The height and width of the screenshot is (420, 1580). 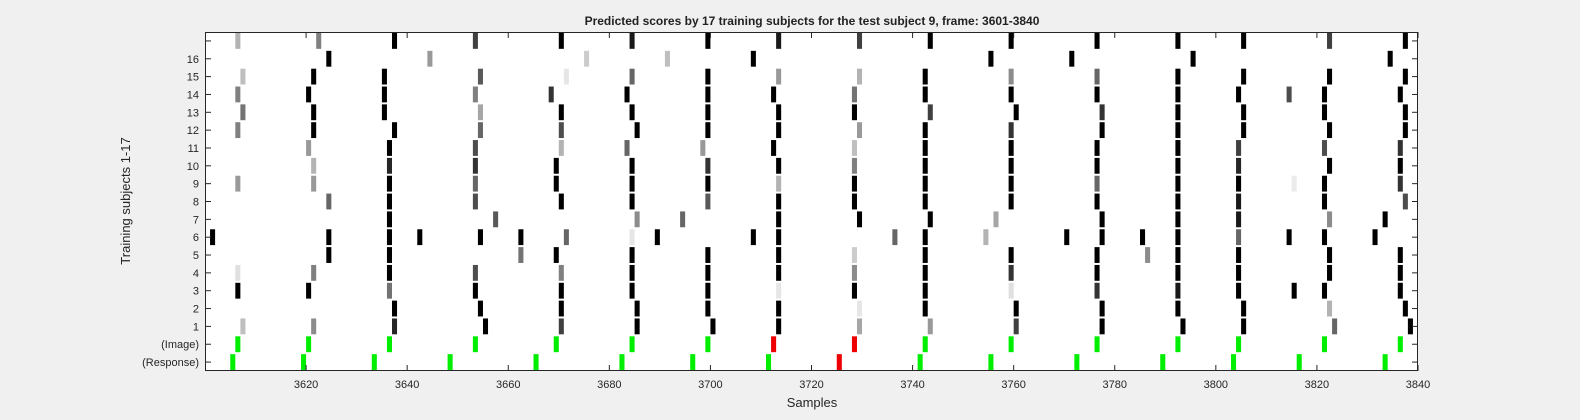 I want to click on y-tick-label: 15, so click(x=193, y=78).